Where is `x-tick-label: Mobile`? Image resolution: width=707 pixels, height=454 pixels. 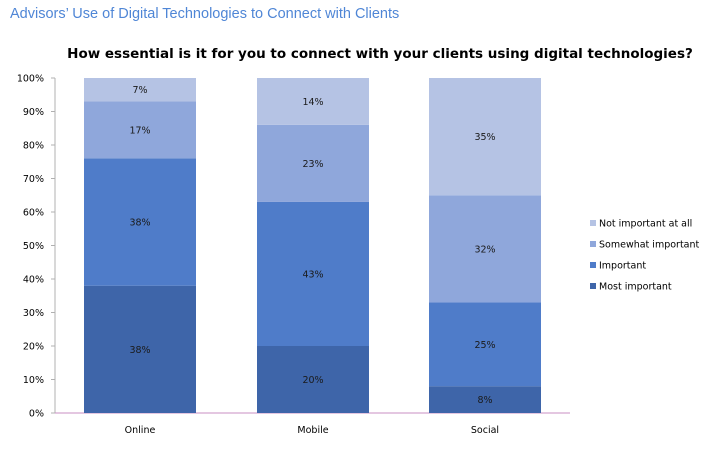
x-tick-label: Mobile is located at coordinates (312, 430).